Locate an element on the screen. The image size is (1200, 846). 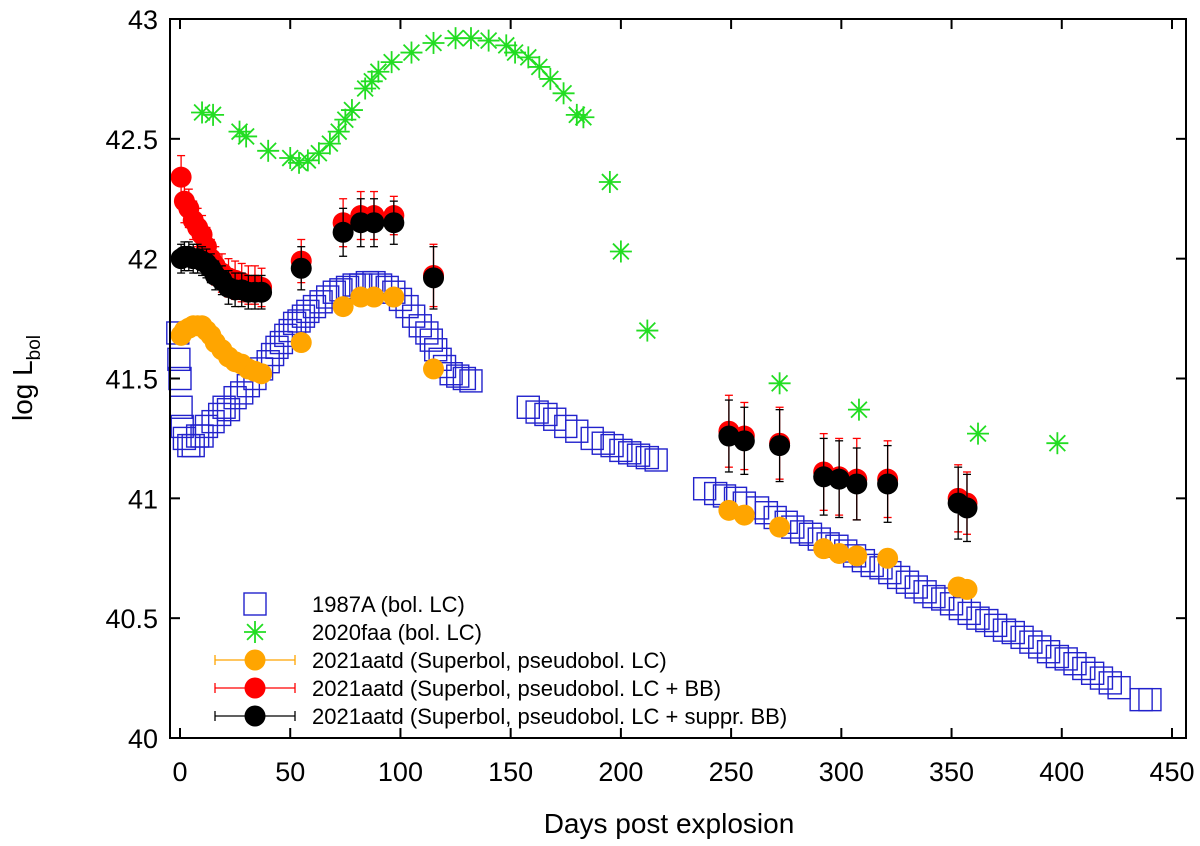
y-axis-label: log Lbol is located at coordinates (26, 378).